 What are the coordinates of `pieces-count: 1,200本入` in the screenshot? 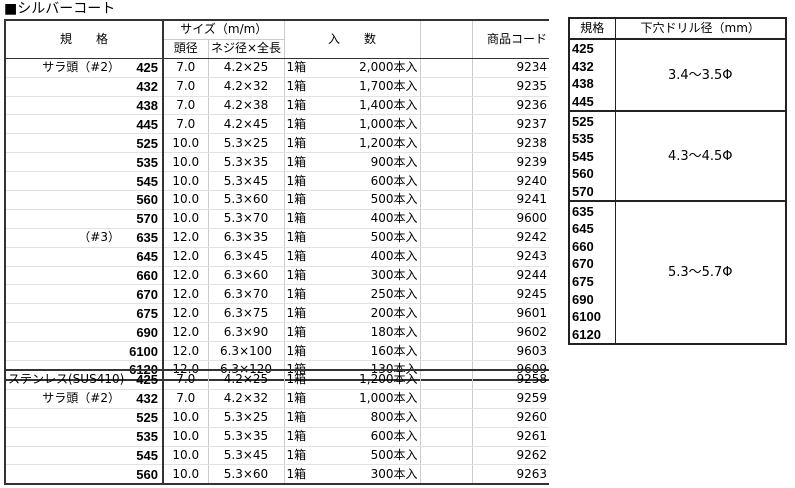 It's located at (388, 379).